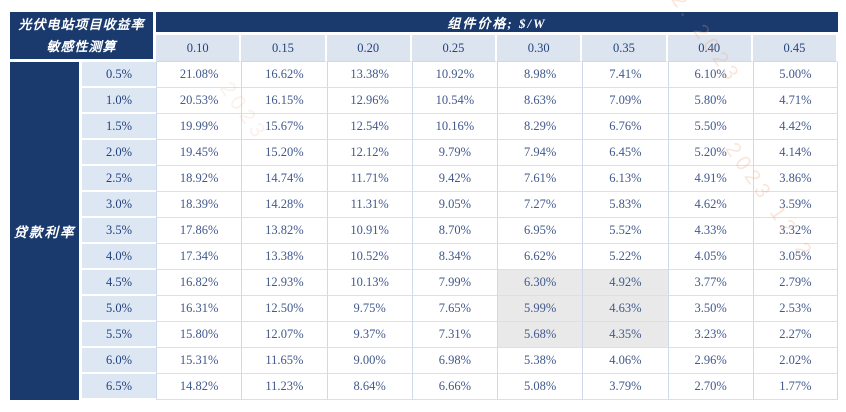  I want to click on table-corner-title: 光伏电站项目收益率 敏感性测算, so click(83, 37).